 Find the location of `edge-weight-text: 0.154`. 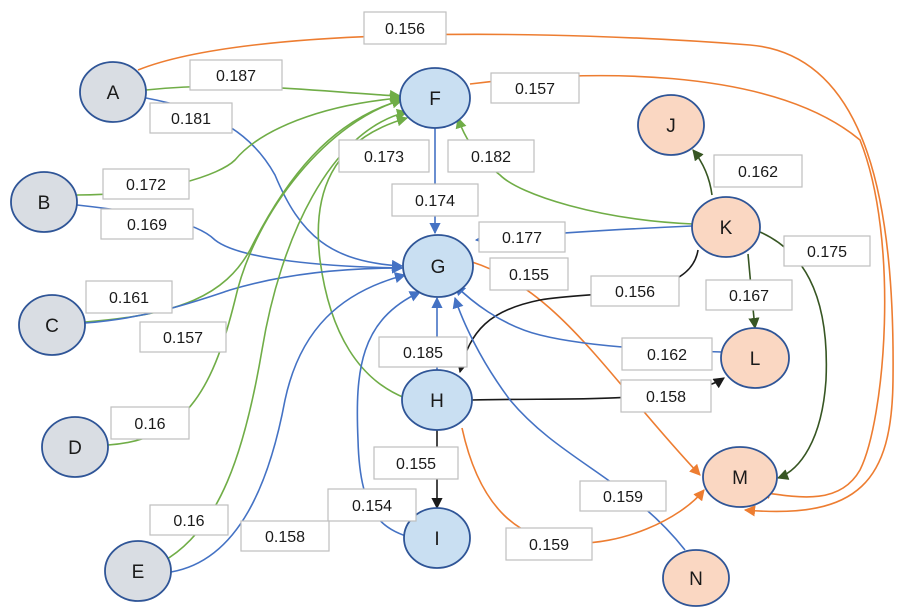

edge-weight-text: 0.154 is located at coordinates (372, 506).